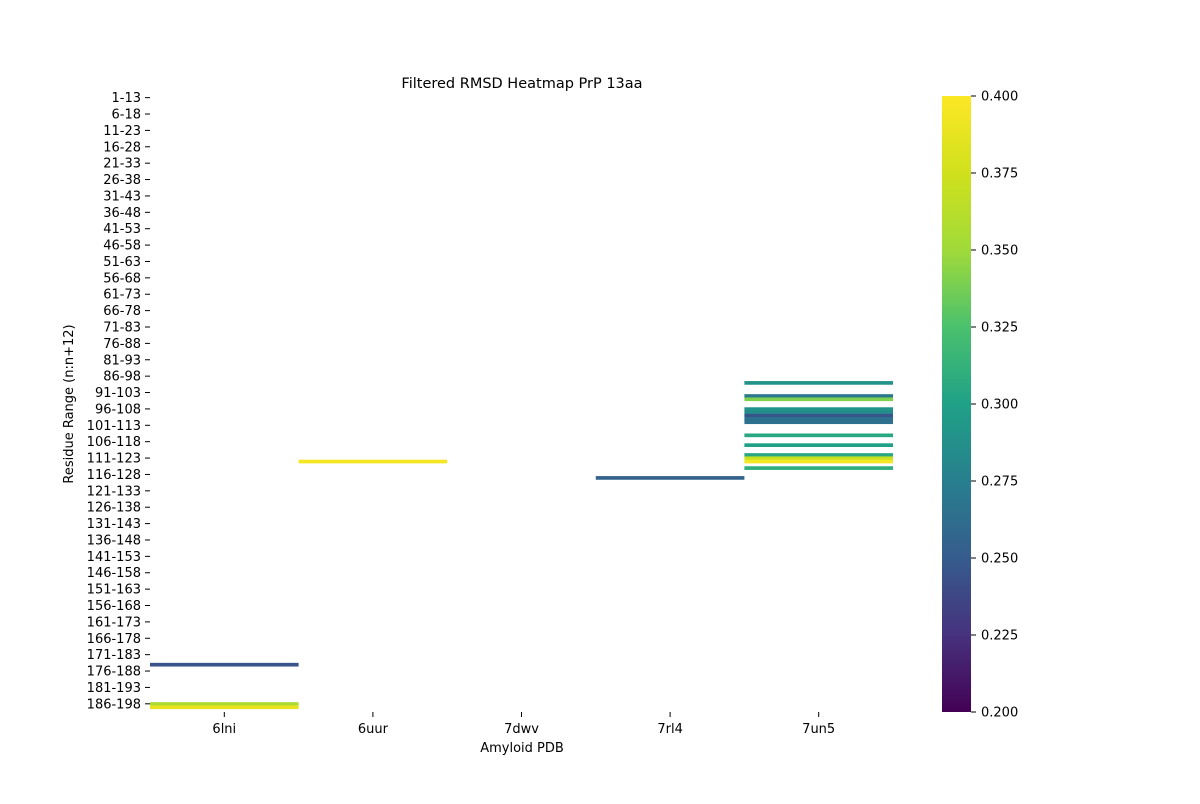 The height and width of the screenshot is (804, 1200). I want to click on y-tick-label: 36-48, so click(122, 213).